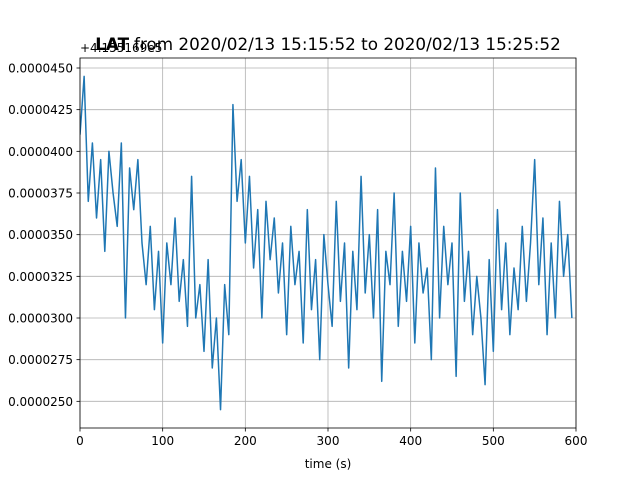 The width and height of the screenshot is (640, 480). What do you see at coordinates (40, 194) in the screenshot?
I see `y-tick-label: 0.0000375` at bounding box center [40, 194].